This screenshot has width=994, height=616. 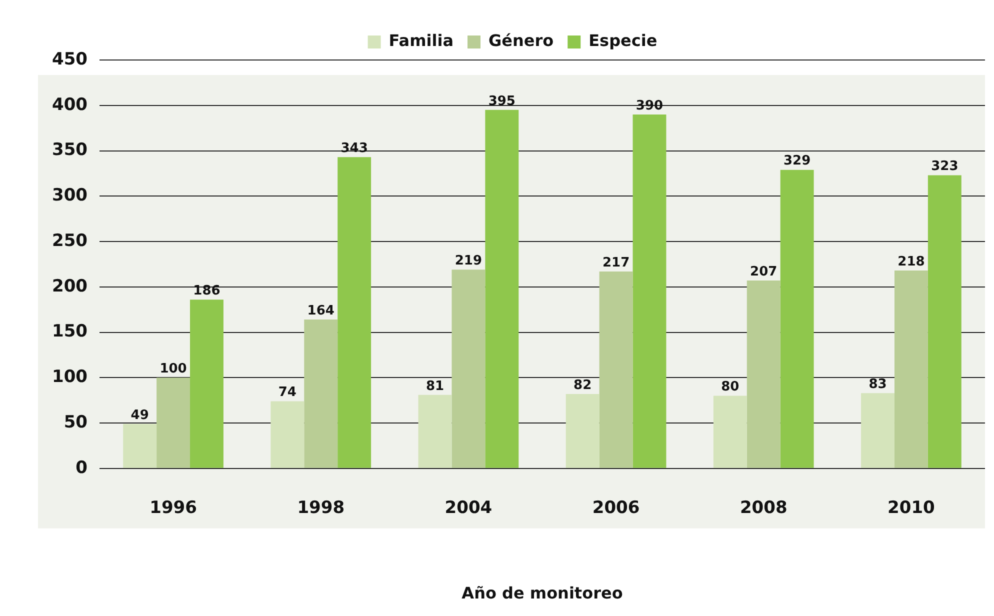 I want to click on data-label: 395, so click(x=502, y=101).